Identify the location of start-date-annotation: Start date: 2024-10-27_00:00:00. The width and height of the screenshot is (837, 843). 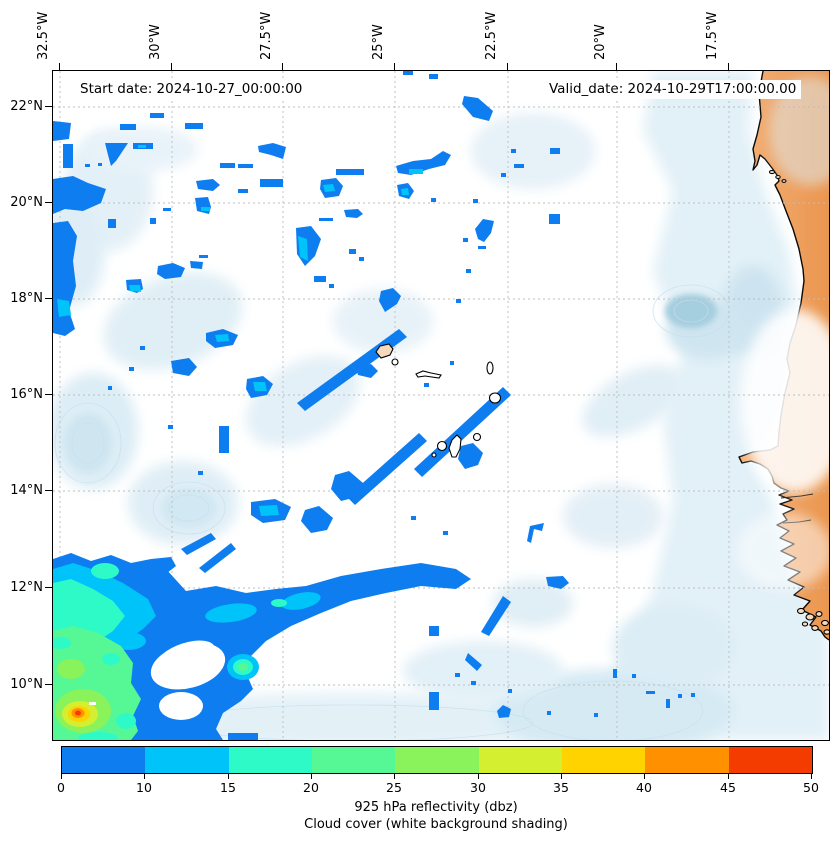
(191, 89).